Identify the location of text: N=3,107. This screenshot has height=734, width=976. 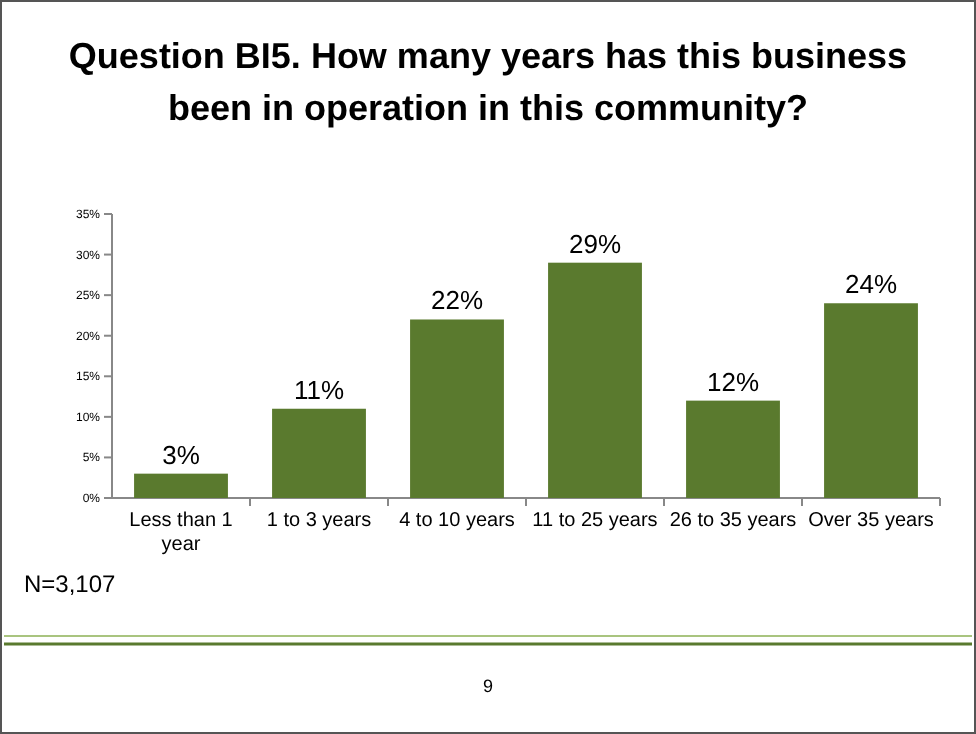
(70, 584).